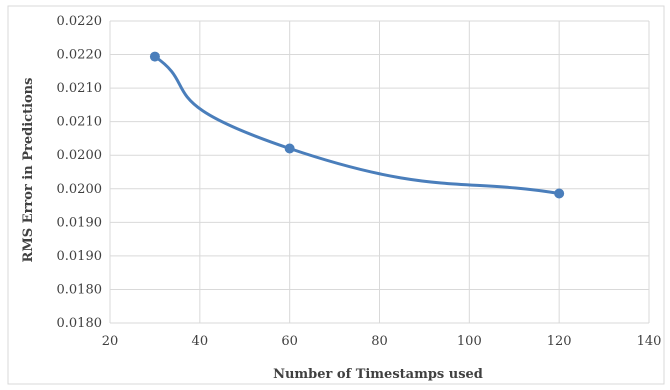 The height and width of the screenshot is (390, 670). I want to click on x-tick-label: 40, so click(200, 341).